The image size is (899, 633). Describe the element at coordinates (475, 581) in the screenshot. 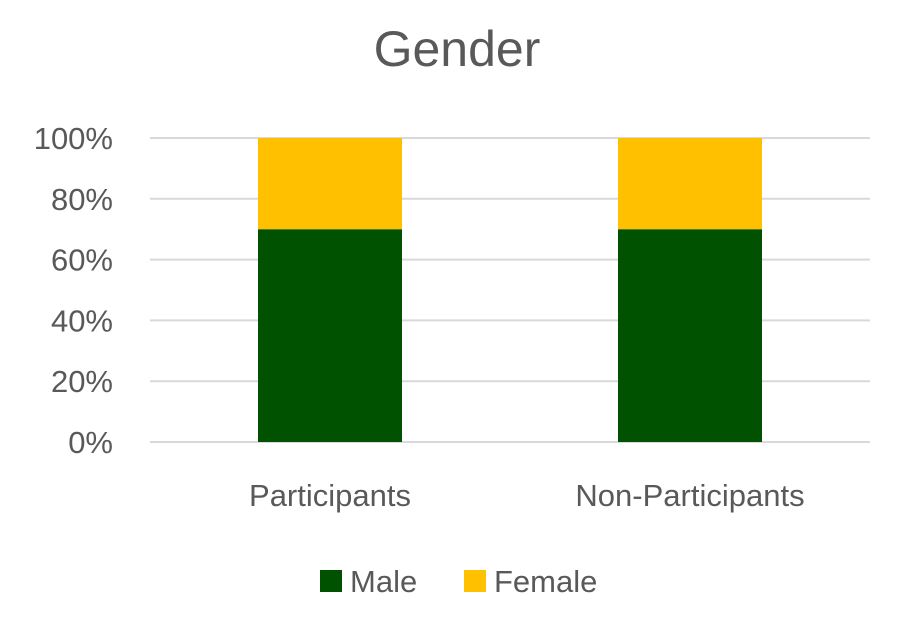

I see `legend-swatch-female` at that location.